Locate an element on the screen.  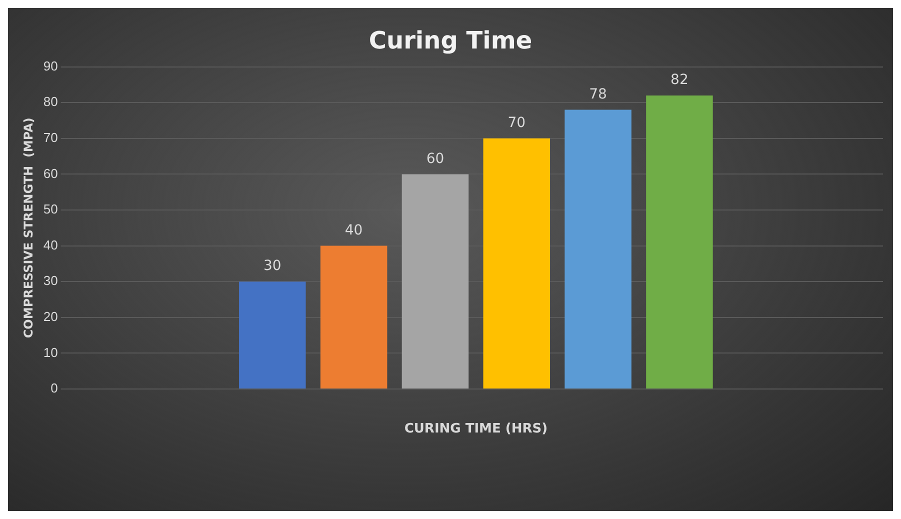
data-label: 40 is located at coordinates (353, 230).